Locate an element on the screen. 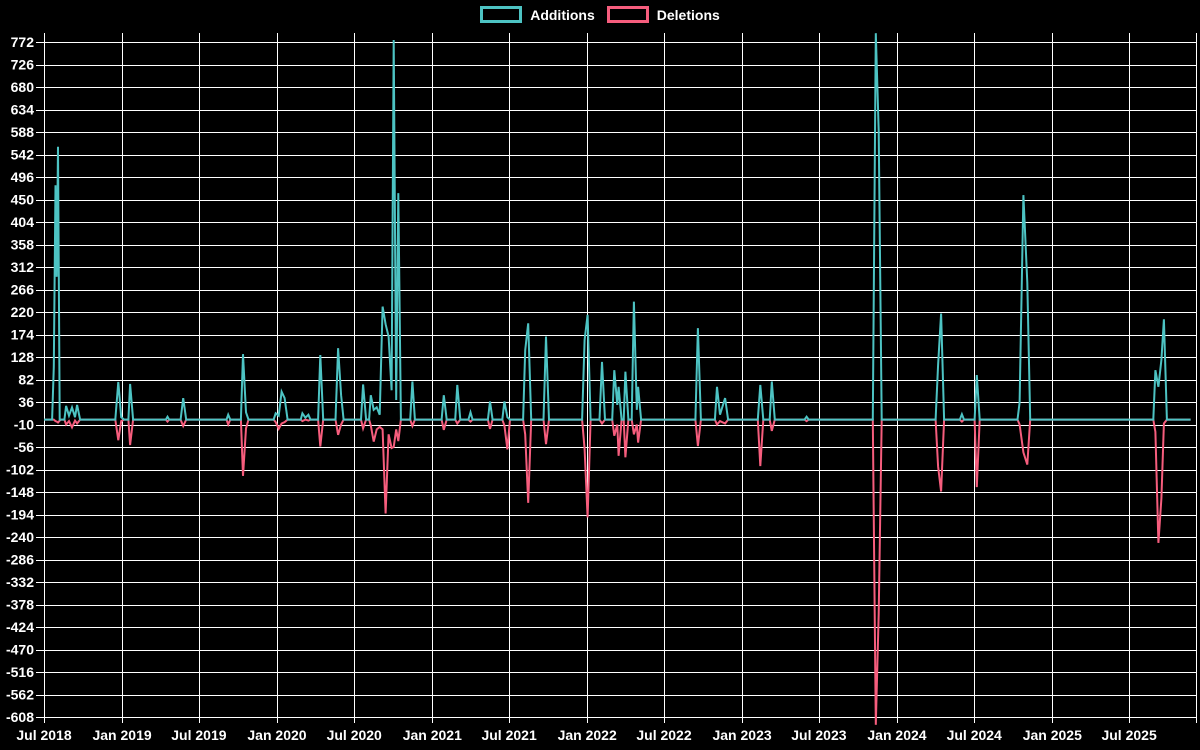 This screenshot has width=1200, height=750. svg-text: Jul 2023 is located at coordinates (818, 735).